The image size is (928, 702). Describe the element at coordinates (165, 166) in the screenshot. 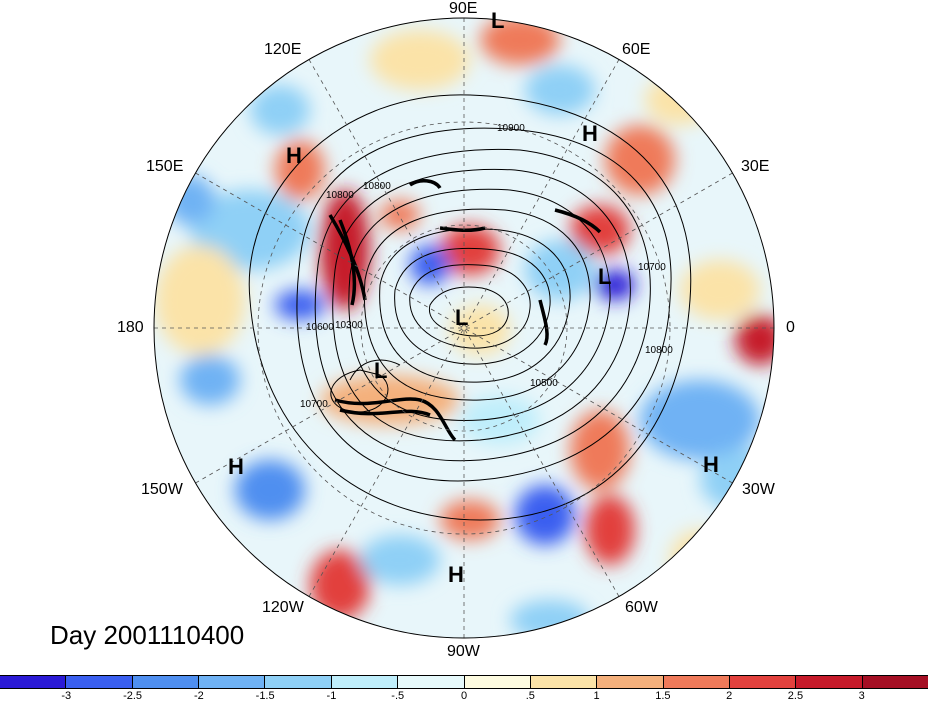

I see `lon-label-150e: 150E` at that location.